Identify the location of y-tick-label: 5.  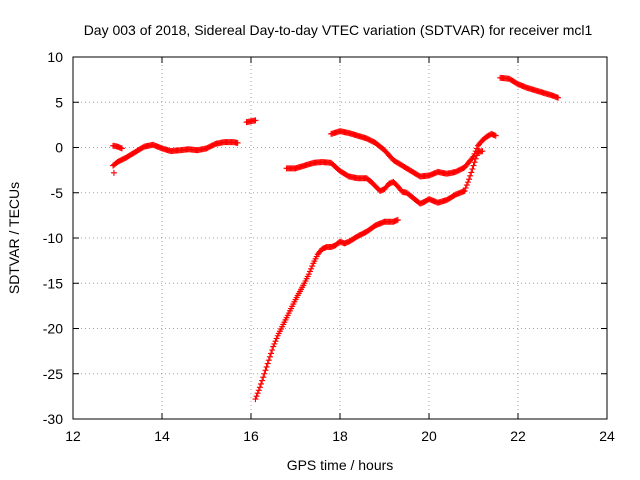
(59, 102).